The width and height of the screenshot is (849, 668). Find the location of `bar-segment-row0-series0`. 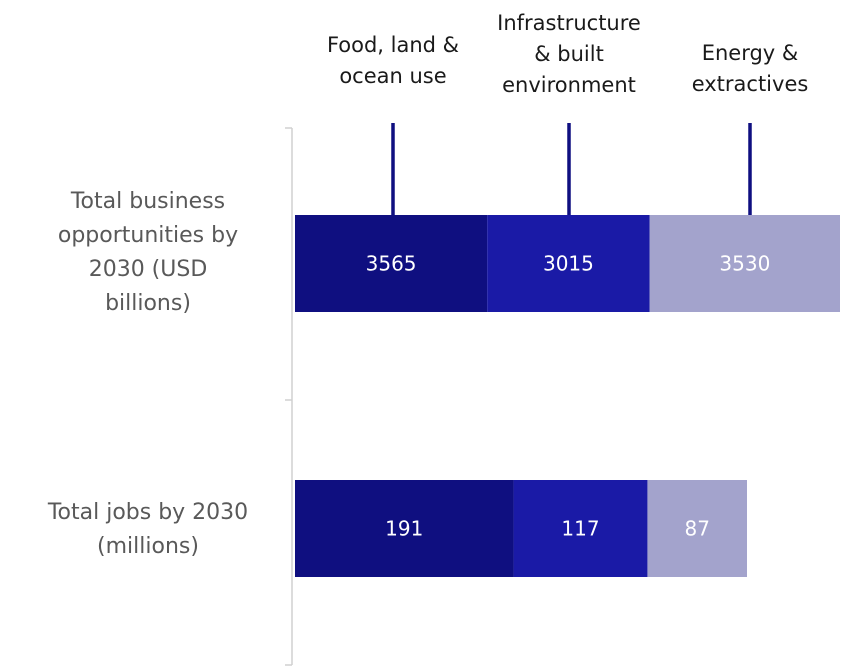

bar-segment-row0-series0 is located at coordinates (391, 263).